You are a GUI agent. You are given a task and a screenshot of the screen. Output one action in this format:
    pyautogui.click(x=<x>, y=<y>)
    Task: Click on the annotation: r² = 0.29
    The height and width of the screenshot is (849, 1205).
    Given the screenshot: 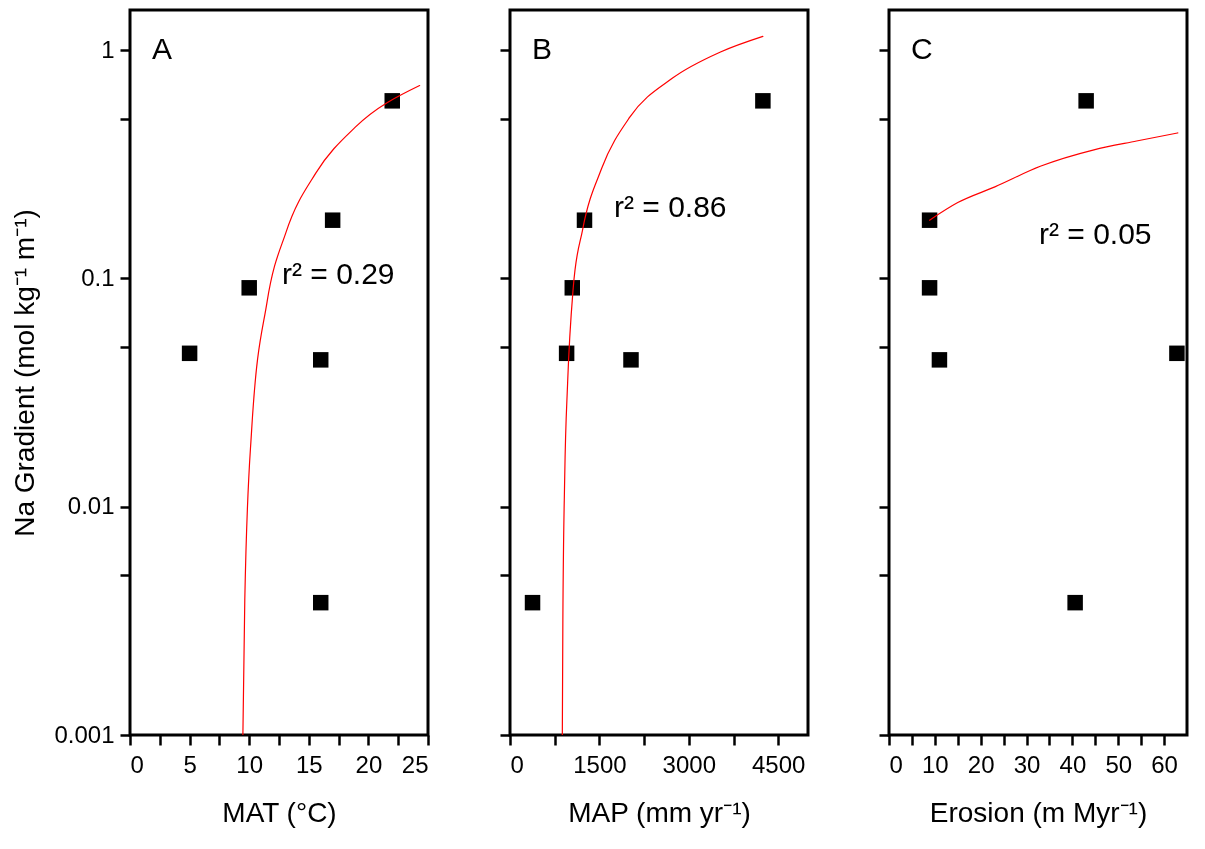 What is the action you would take?
    pyautogui.click(x=338, y=273)
    